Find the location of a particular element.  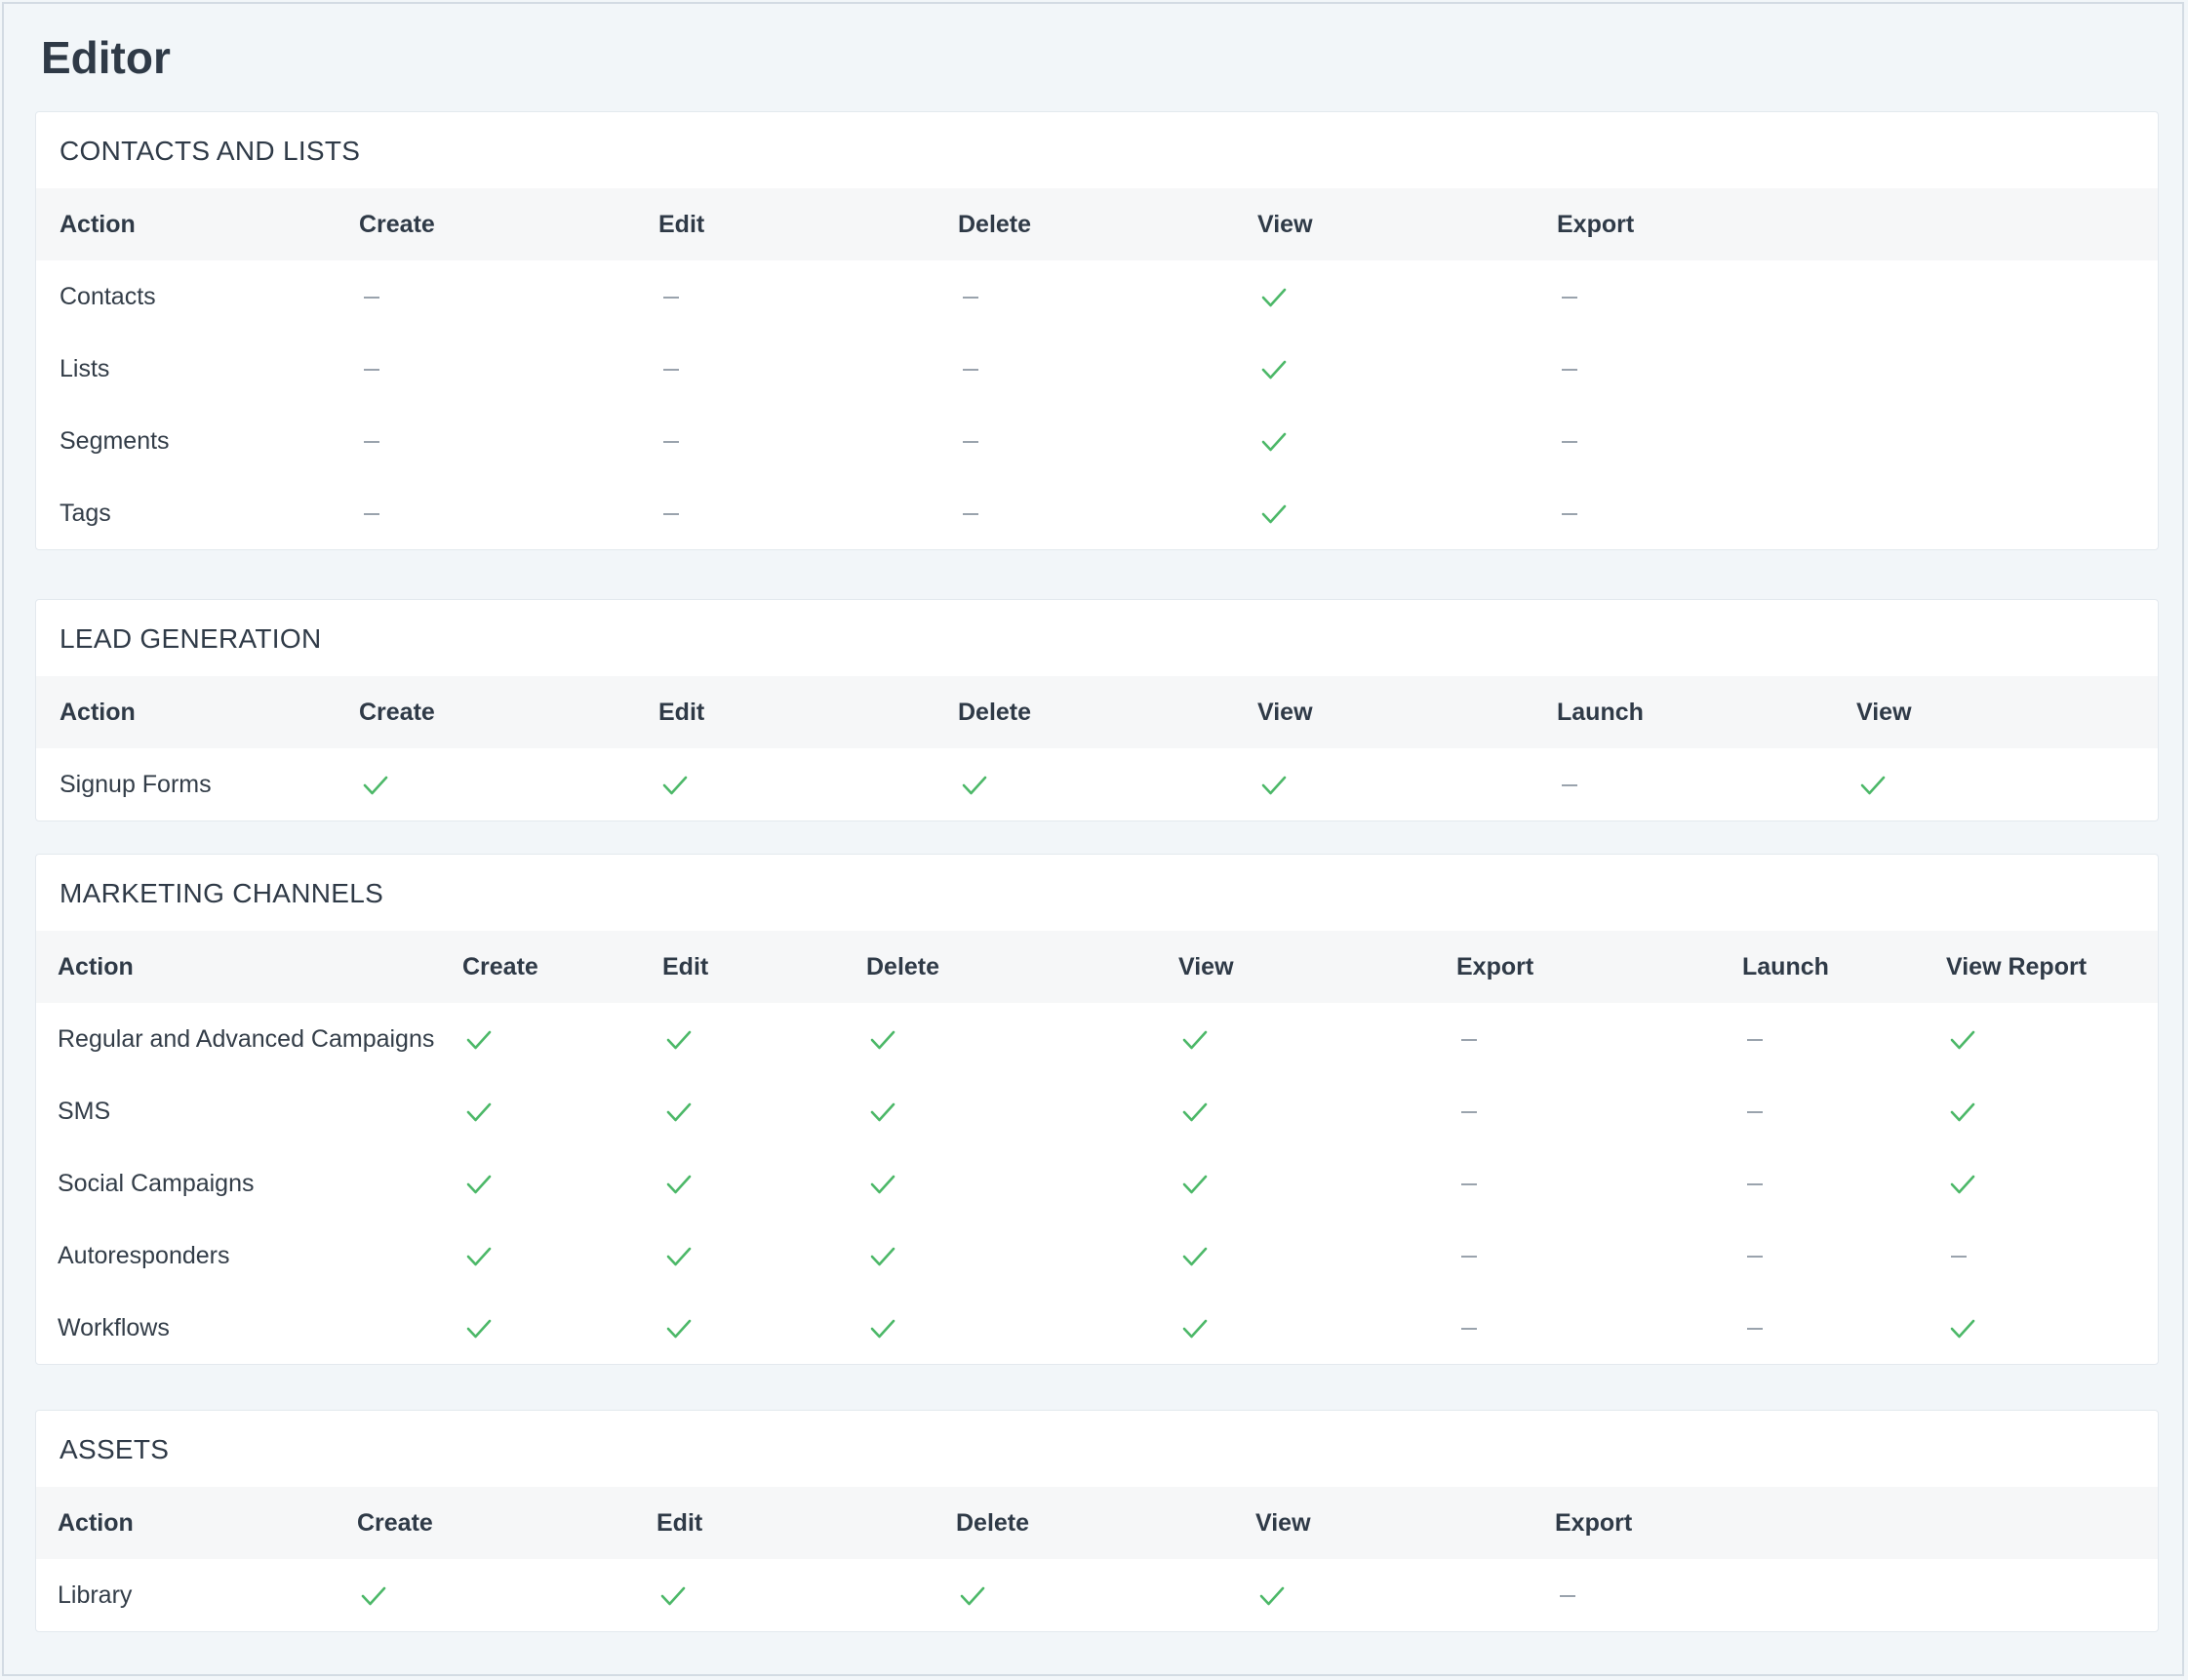

table-row: Library is located at coordinates (1097, 1595).